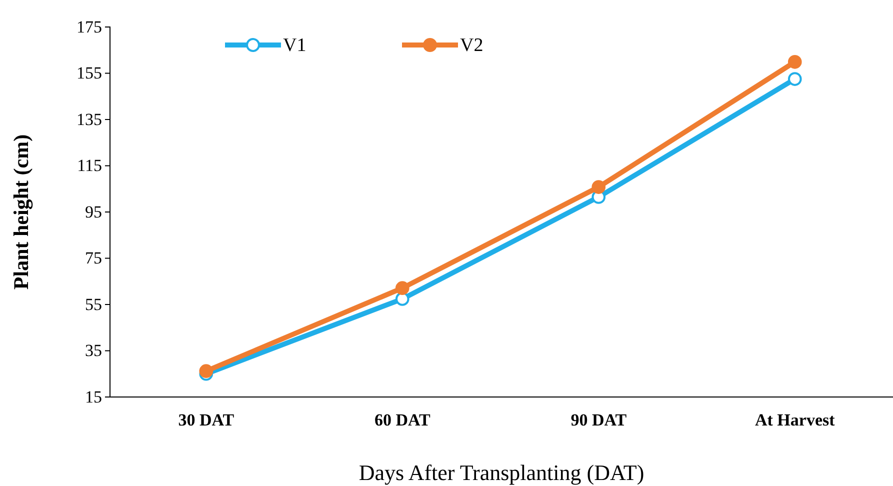 This screenshot has height=486, width=893. I want to click on x-tick-label: At Harvest, so click(795, 420).